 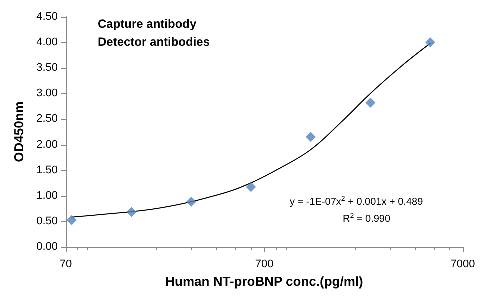 What do you see at coordinates (47, 144) in the screenshot?
I see `y-tick-label: 2.00` at bounding box center [47, 144].